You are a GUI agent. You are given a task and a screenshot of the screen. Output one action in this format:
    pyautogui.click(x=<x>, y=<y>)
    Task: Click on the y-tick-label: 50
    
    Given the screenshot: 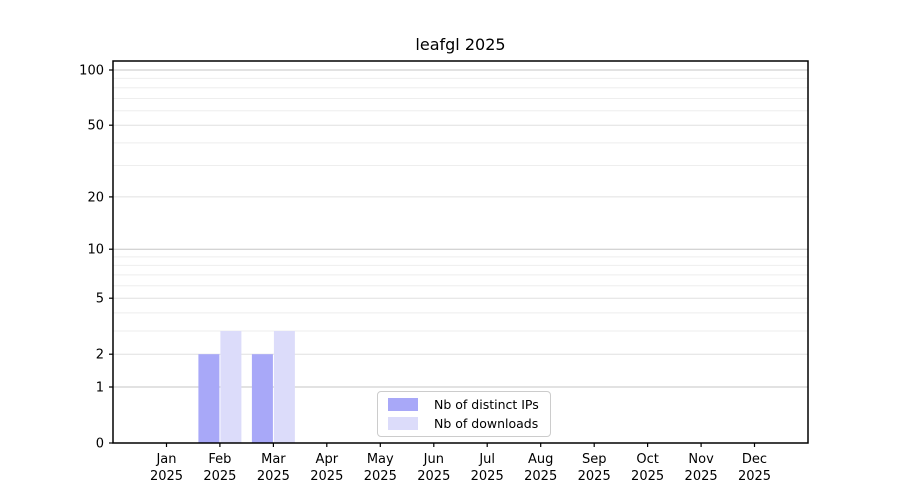 What is the action you would take?
    pyautogui.click(x=95, y=126)
    